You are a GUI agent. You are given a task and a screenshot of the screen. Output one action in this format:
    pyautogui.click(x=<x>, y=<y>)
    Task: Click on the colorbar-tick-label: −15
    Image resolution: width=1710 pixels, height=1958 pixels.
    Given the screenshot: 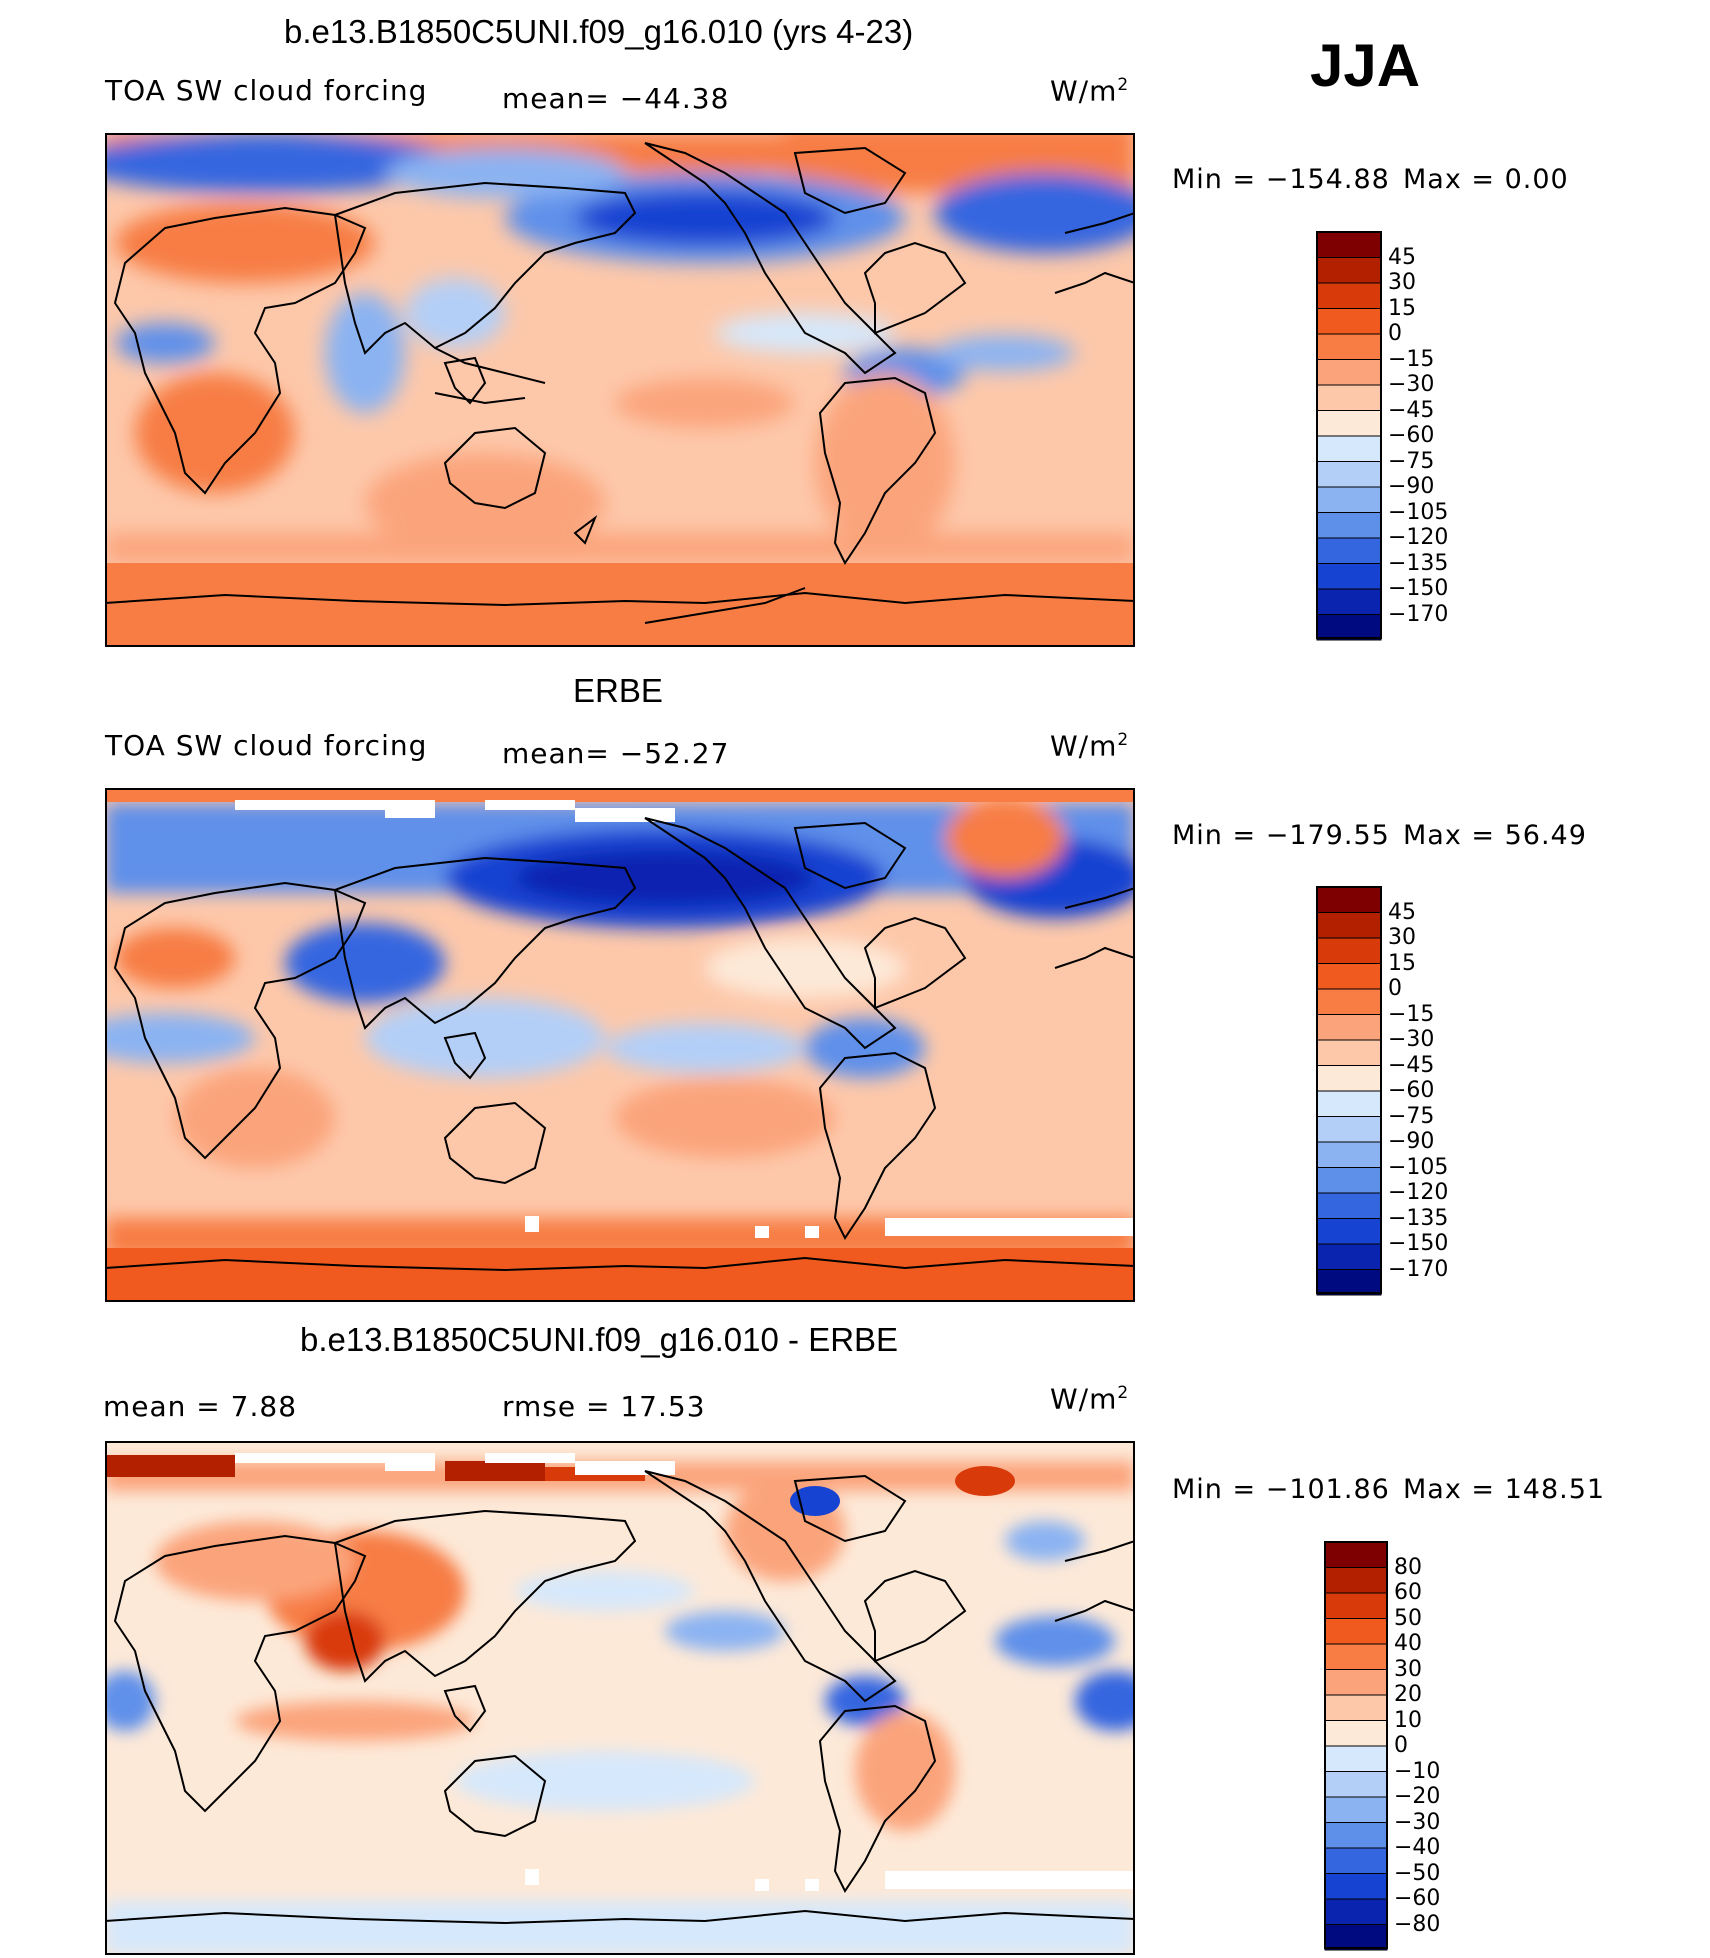 What is the action you would take?
    pyautogui.click(x=1411, y=1014)
    